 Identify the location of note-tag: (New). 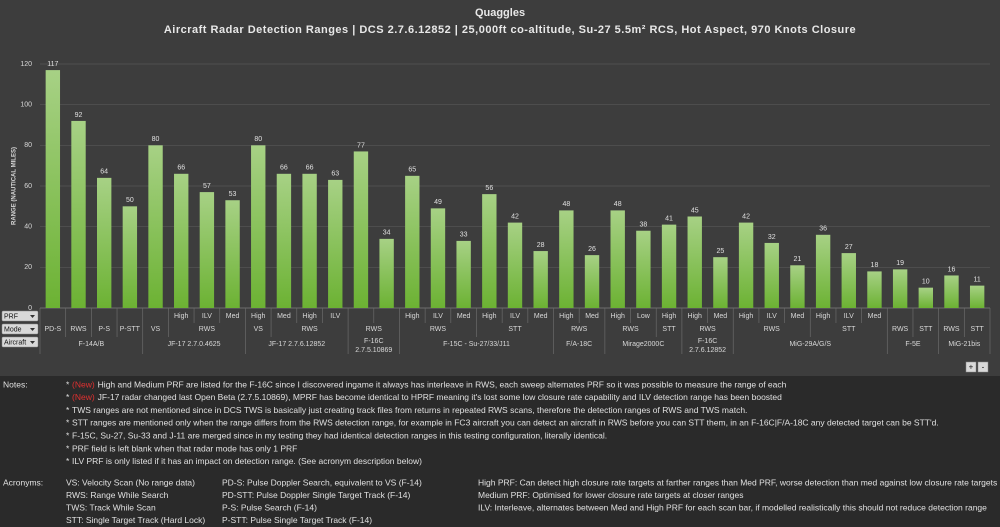
(83, 397).